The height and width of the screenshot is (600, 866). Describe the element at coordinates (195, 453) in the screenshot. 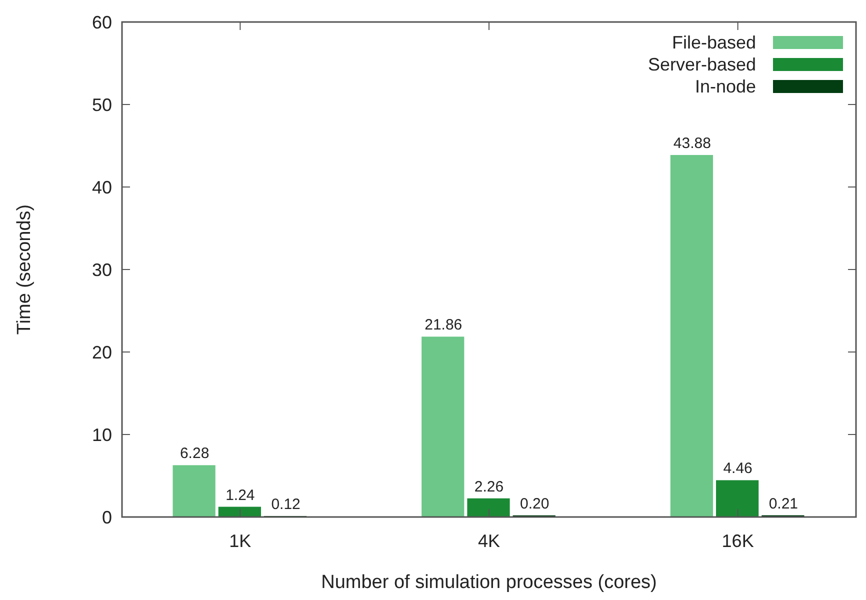

I see `data-label: 6.28` at that location.